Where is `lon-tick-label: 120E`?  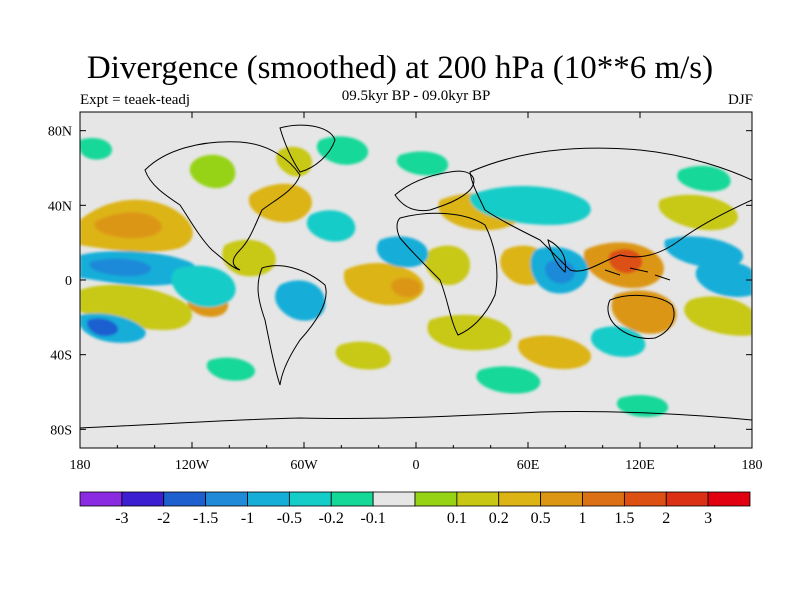
lon-tick-label: 120E is located at coordinates (640, 465).